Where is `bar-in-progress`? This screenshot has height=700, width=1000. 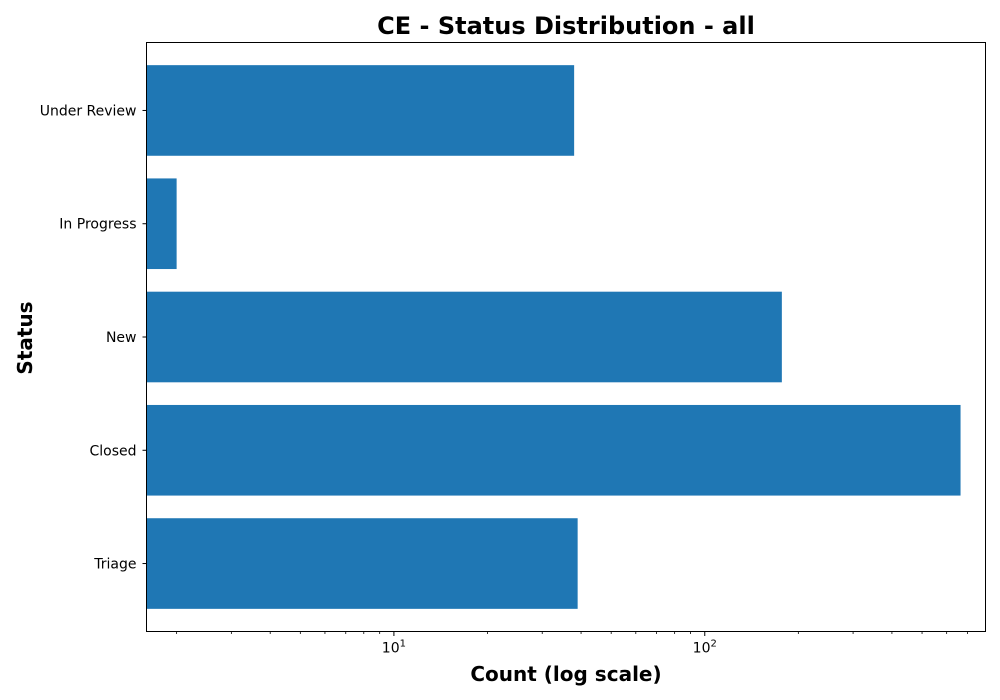
bar-in-progress is located at coordinates (161, 224).